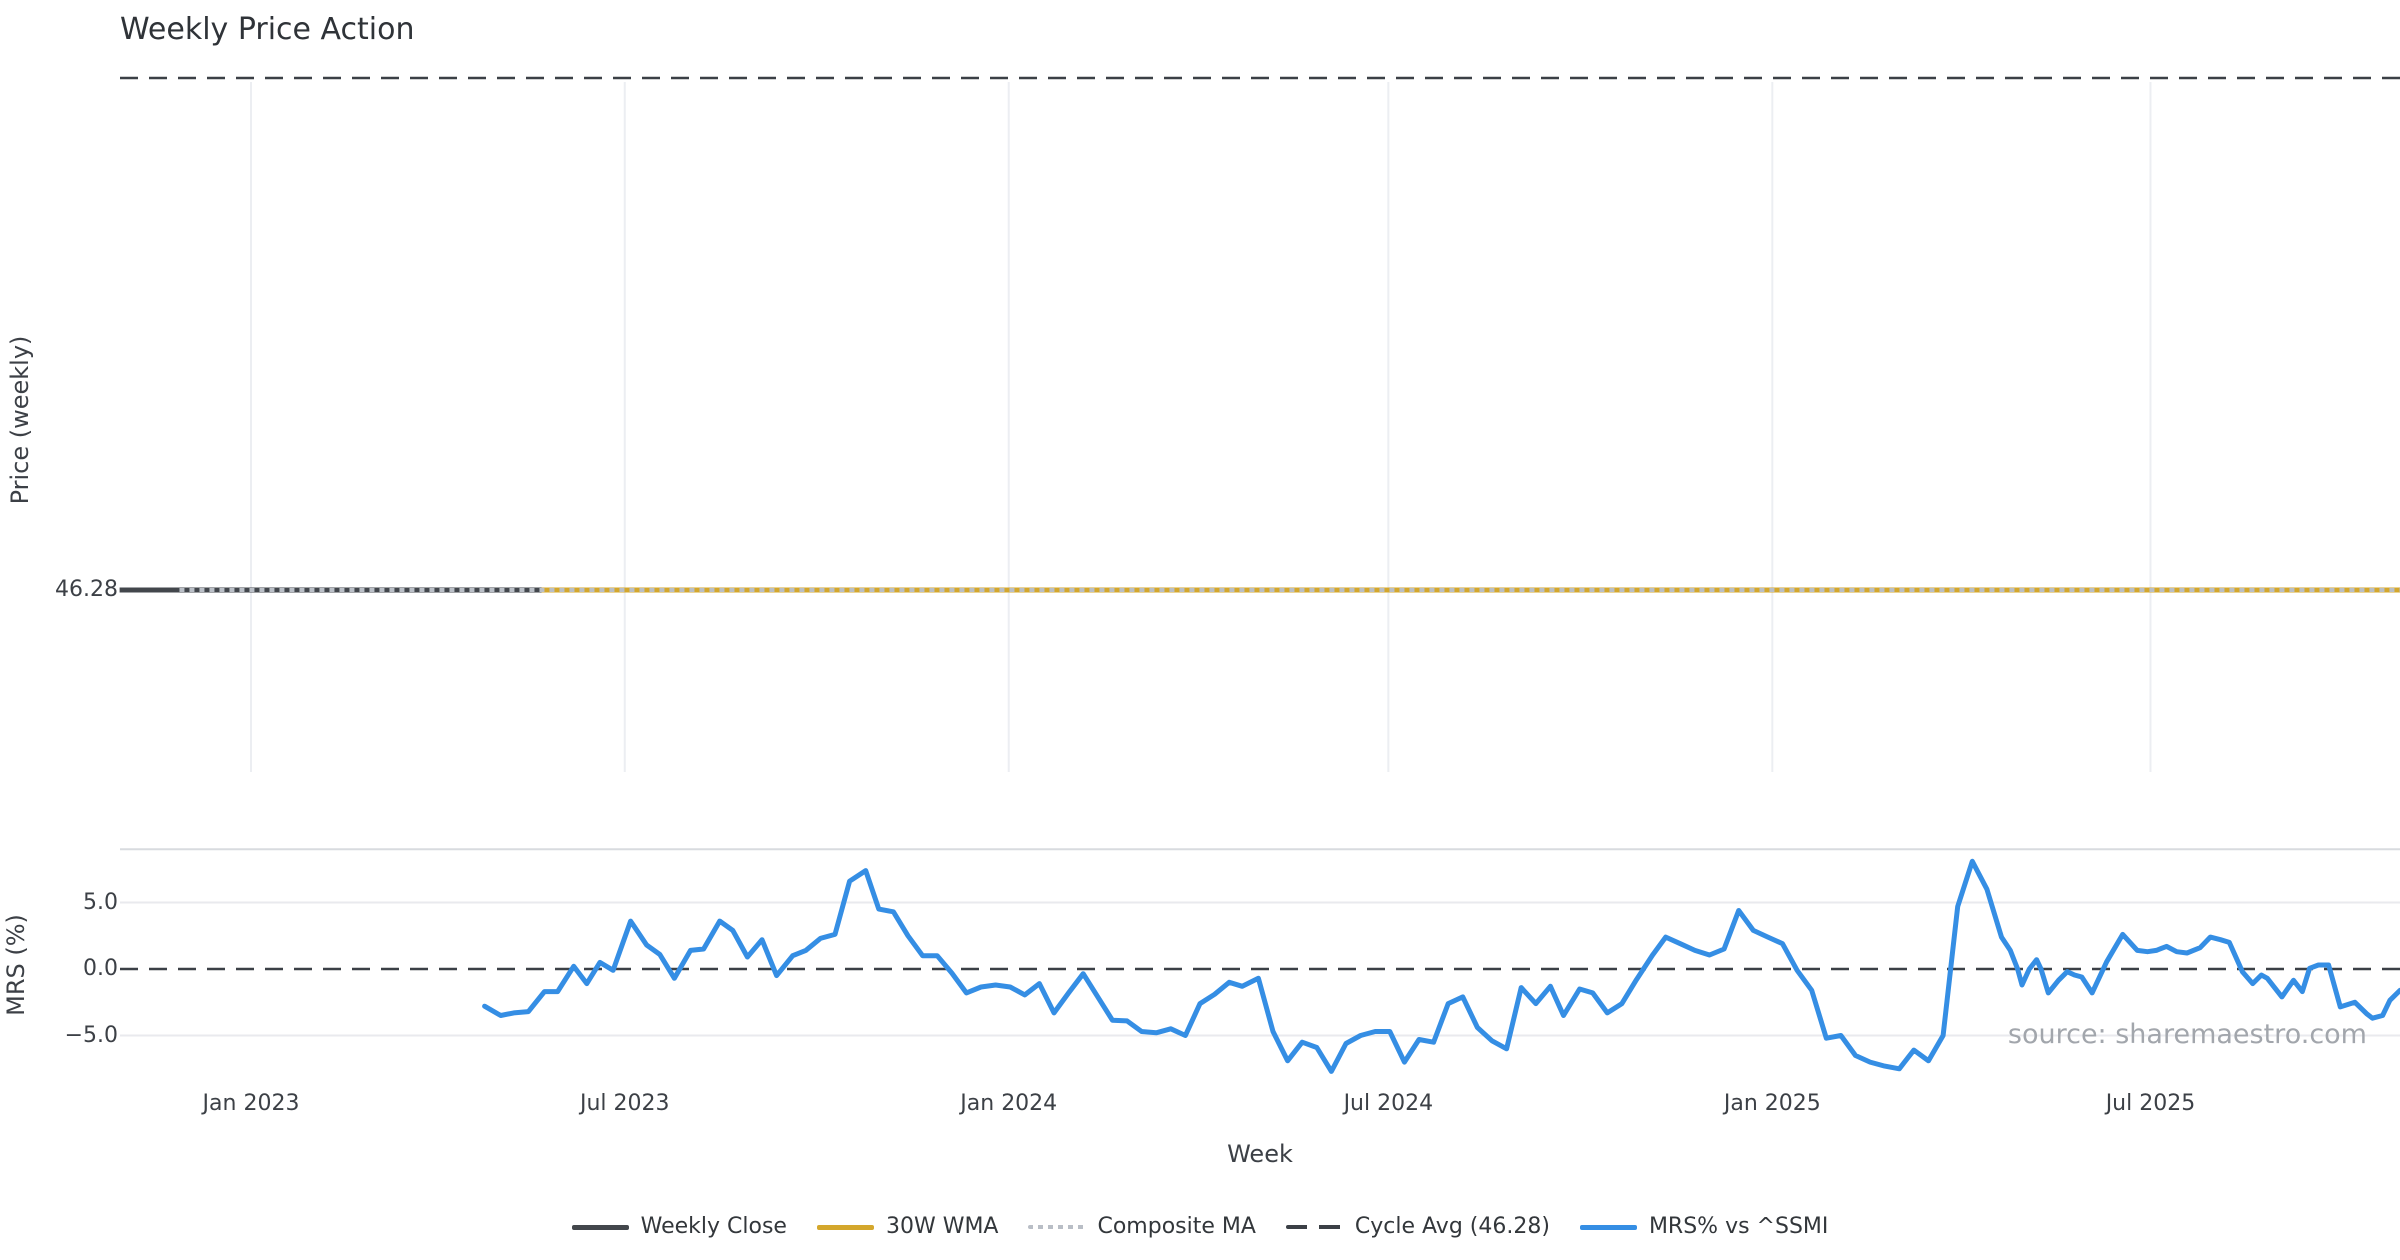 The image size is (2400, 1260). What do you see at coordinates (100, 902) in the screenshot?
I see `mrs-ytick-5: 5.0` at bounding box center [100, 902].